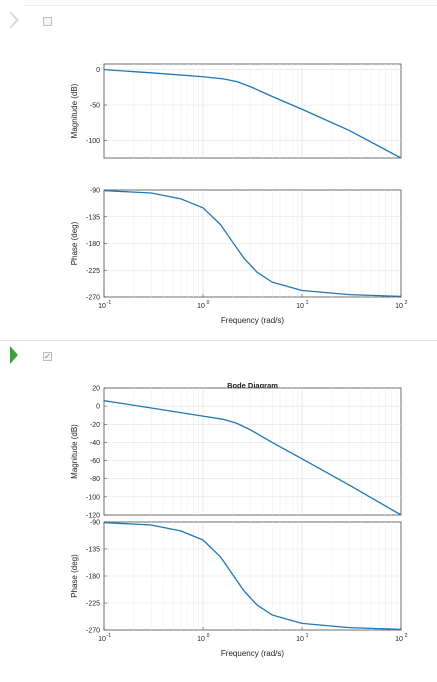 The width and height of the screenshot is (437, 682). What do you see at coordinates (14, 355) in the screenshot?
I see `chevron-filled-icon` at bounding box center [14, 355].